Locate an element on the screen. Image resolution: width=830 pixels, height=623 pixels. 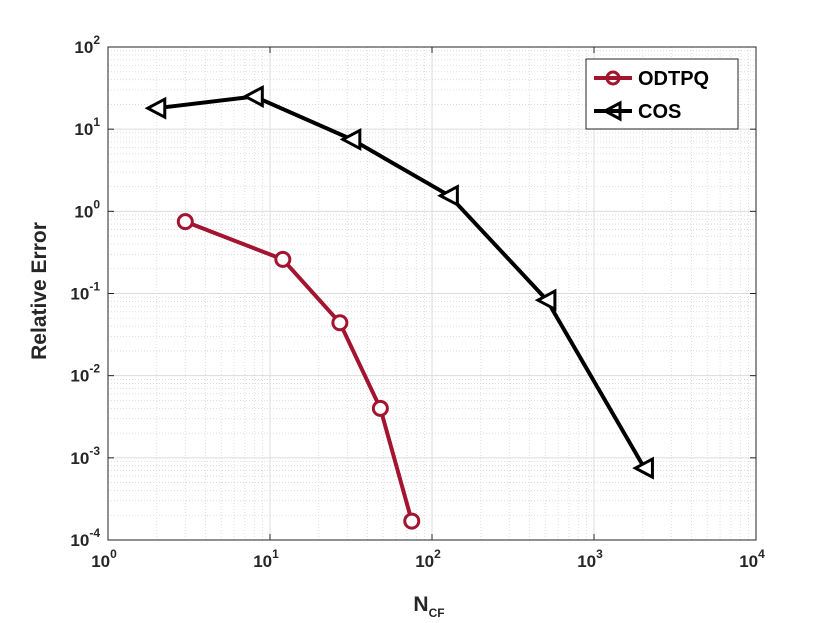
y-axis-label: Relative Error is located at coordinates (39, 291).